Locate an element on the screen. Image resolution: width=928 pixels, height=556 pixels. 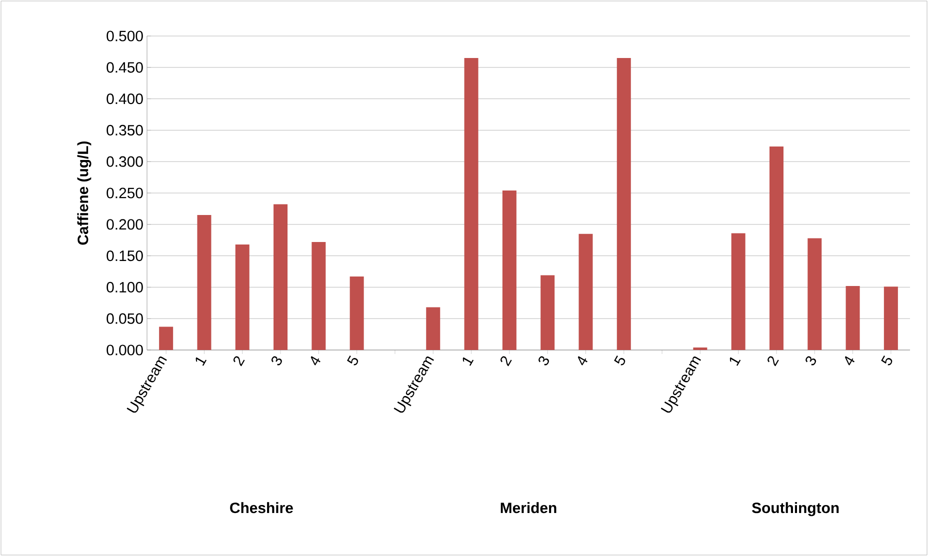
y-tick-label: 0.400 is located at coordinates (124, 99).